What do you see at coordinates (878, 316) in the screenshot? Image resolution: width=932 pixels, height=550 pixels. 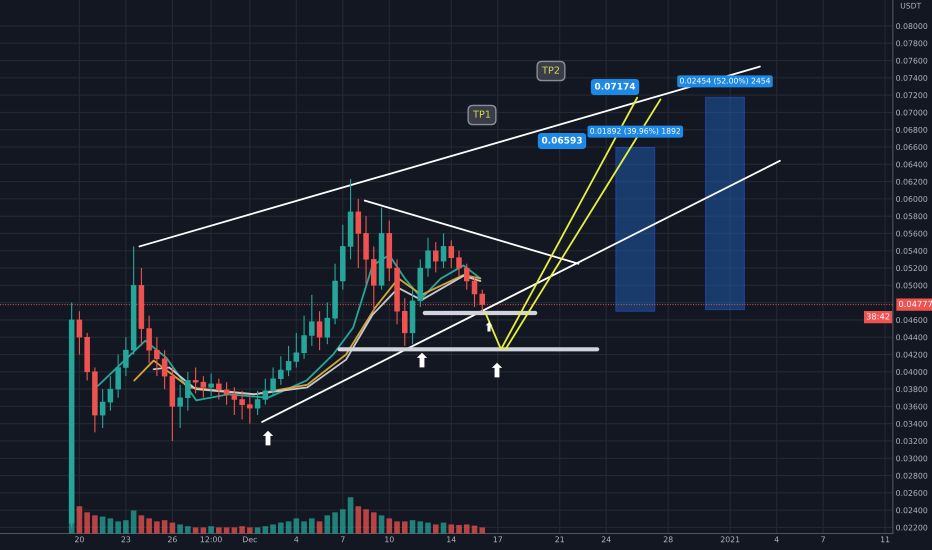 I see `annotation: 38:42` at bounding box center [878, 316].